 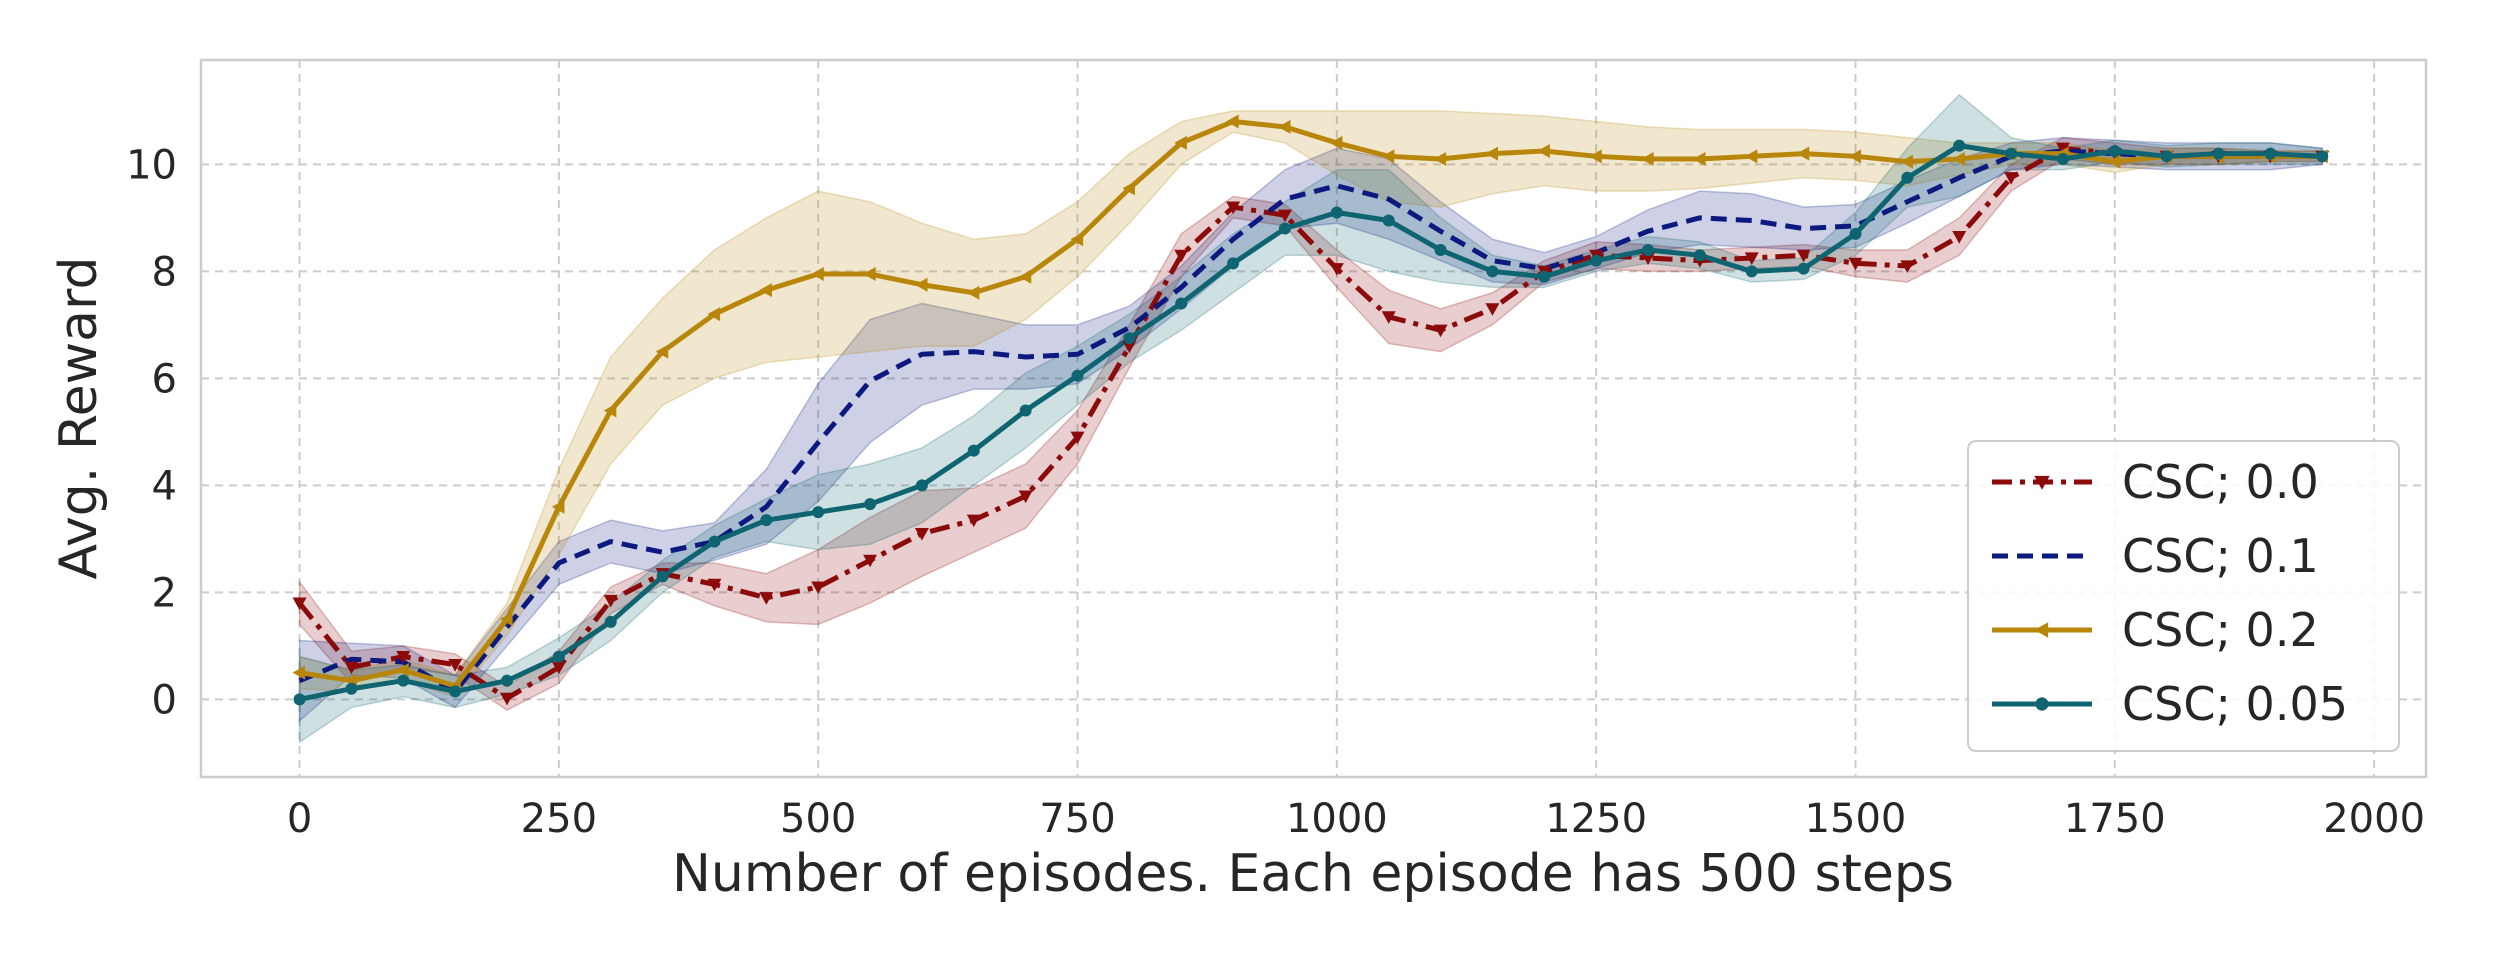 I want to click on legend: CSC; 0.0 CSC; 0.1 CSC; 0.2 CSC; 0.05, so click(x=2183, y=596).